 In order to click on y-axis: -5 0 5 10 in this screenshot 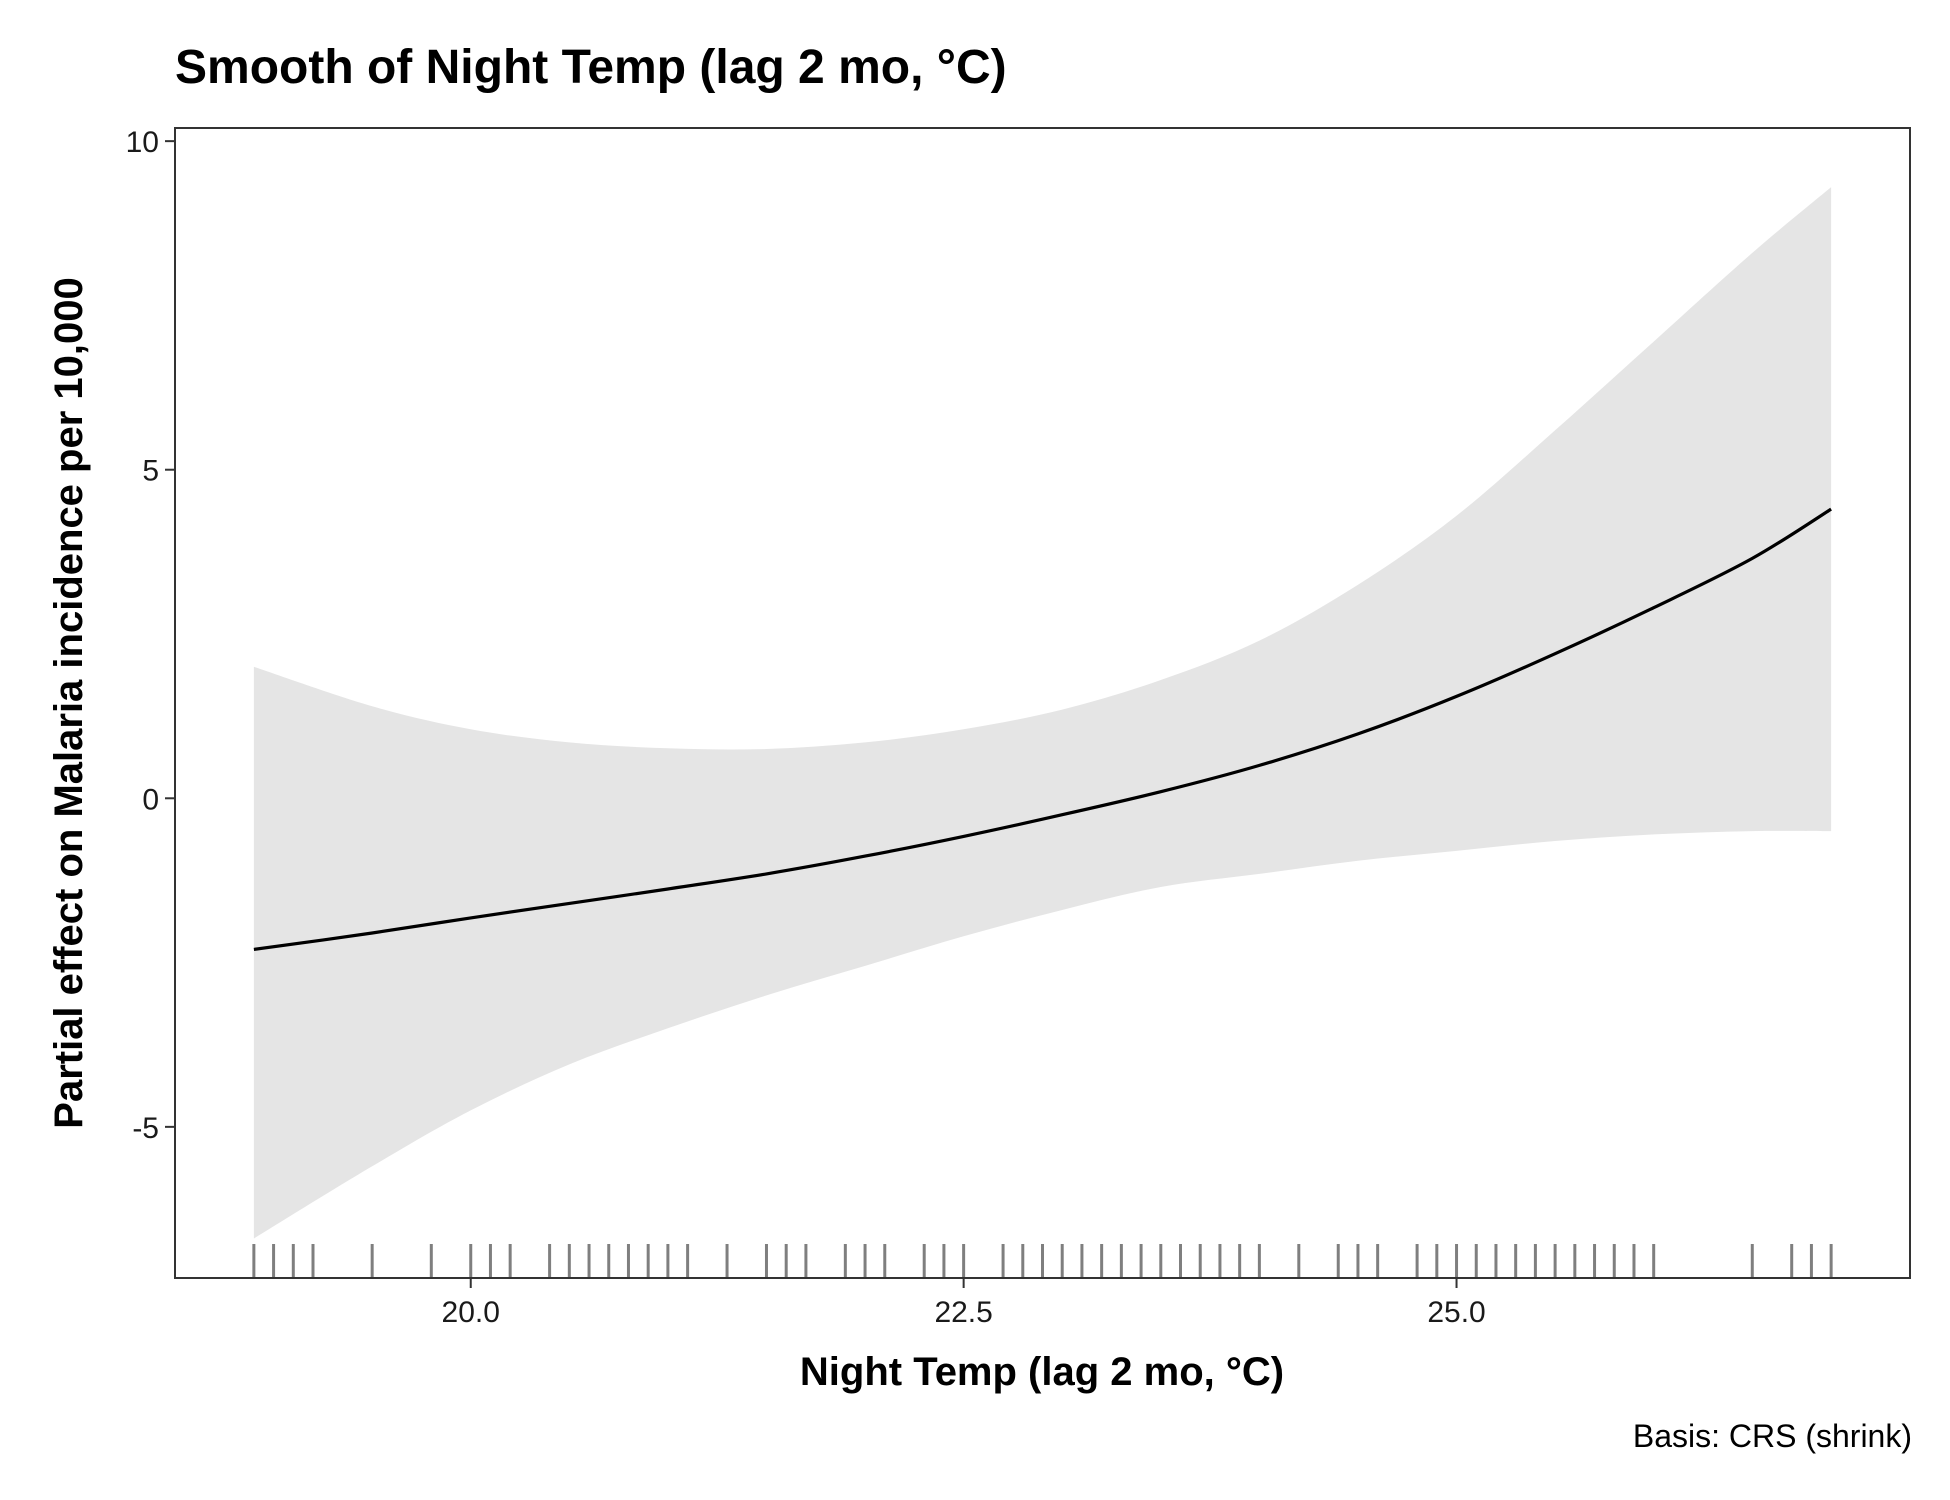, I will do `click(150, 635)`.